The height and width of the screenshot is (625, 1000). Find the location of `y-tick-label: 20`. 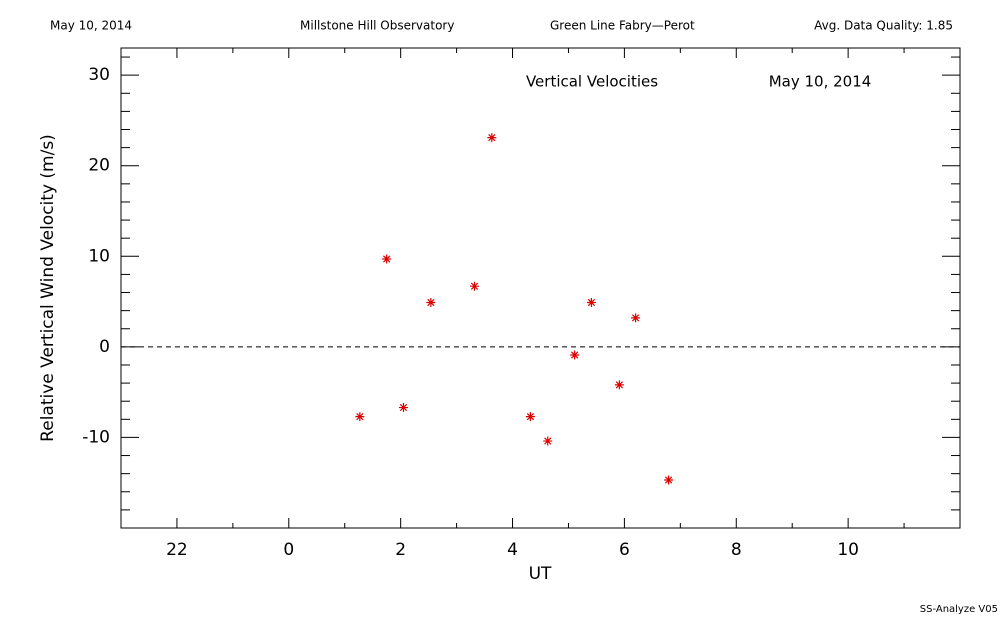

y-tick-label: 20 is located at coordinates (99, 166).